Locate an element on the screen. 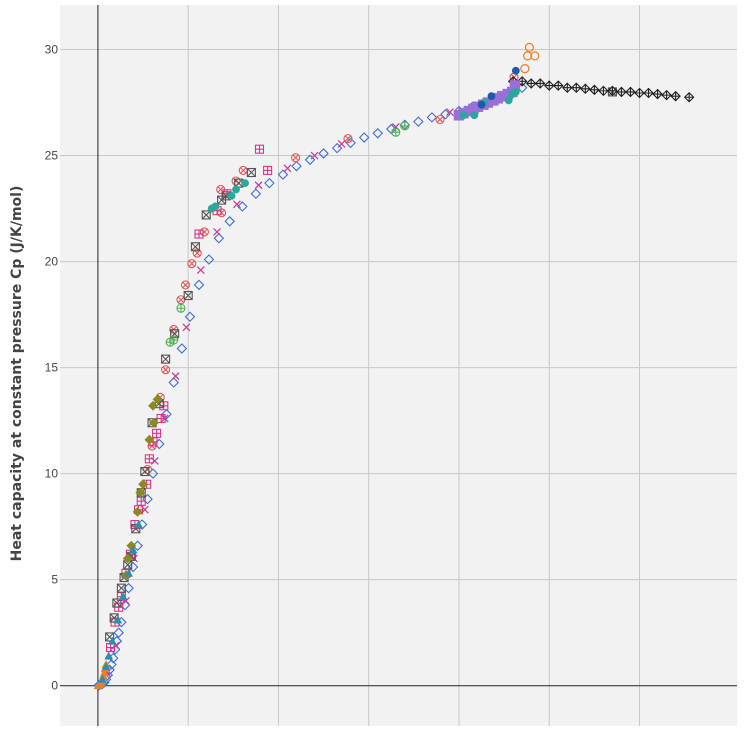 The height and width of the screenshot is (729, 750). y-tick-label: 10 is located at coordinates (52, 474).